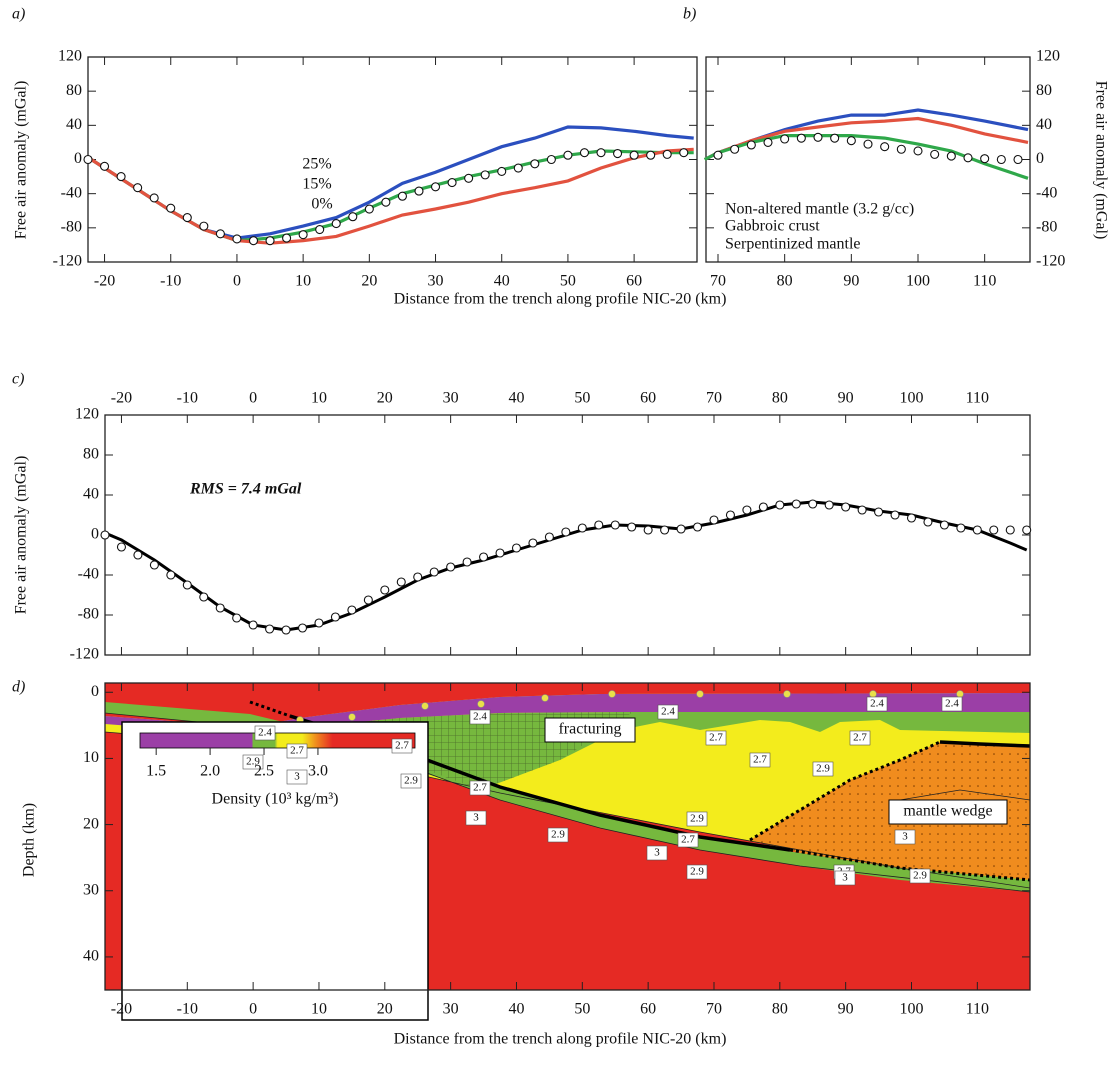 This screenshot has width=1120, height=1065. Describe the element at coordinates (91, 956) in the screenshot. I see `y-tick-label: 40` at that location.